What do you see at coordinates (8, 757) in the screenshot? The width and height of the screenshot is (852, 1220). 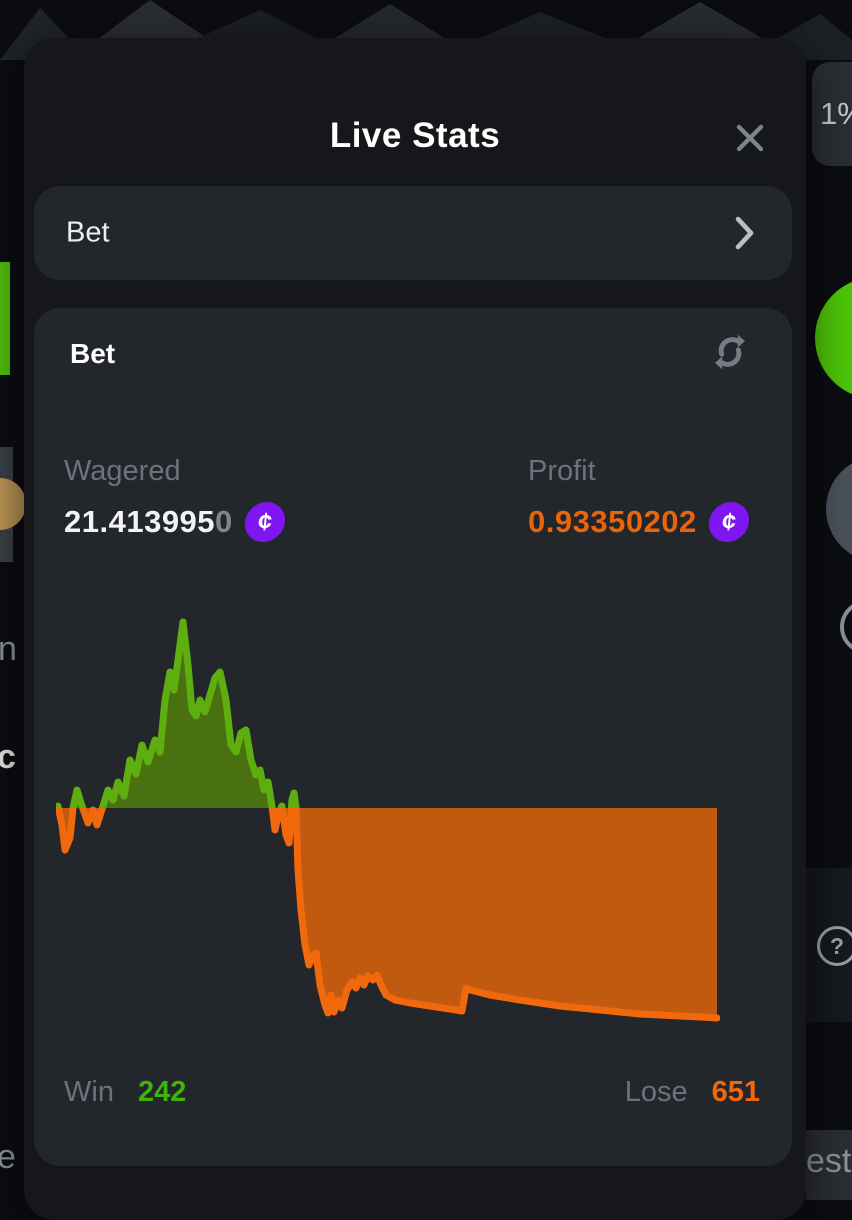 I see `background-clipped-text-left-2: c` at bounding box center [8, 757].